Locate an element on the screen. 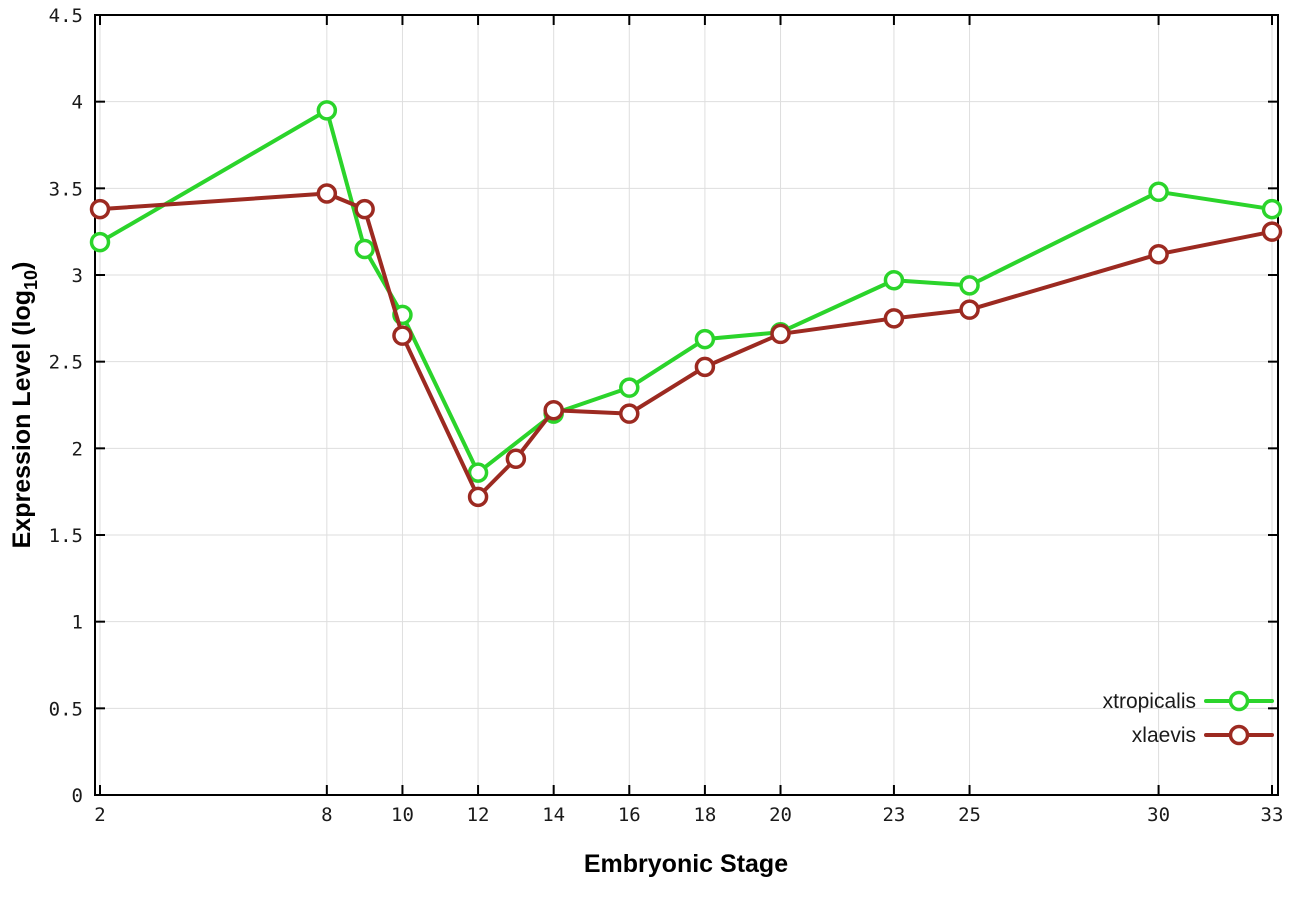 The height and width of the screenshot is (907, 1296). y-tick-labels: 0 0.5 1 1.5 2 2.5 3 3.5 4 4.5 is located at coordinates (66, 406).